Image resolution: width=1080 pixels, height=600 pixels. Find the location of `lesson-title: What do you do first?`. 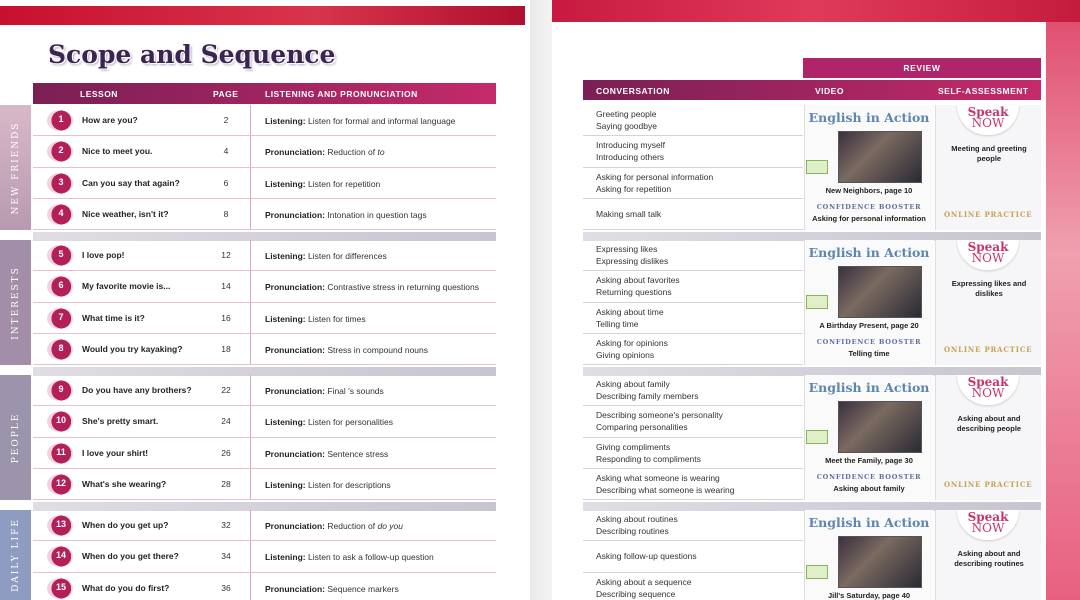

lesson-title: What do you do first? is located at coordinates (126, 587).